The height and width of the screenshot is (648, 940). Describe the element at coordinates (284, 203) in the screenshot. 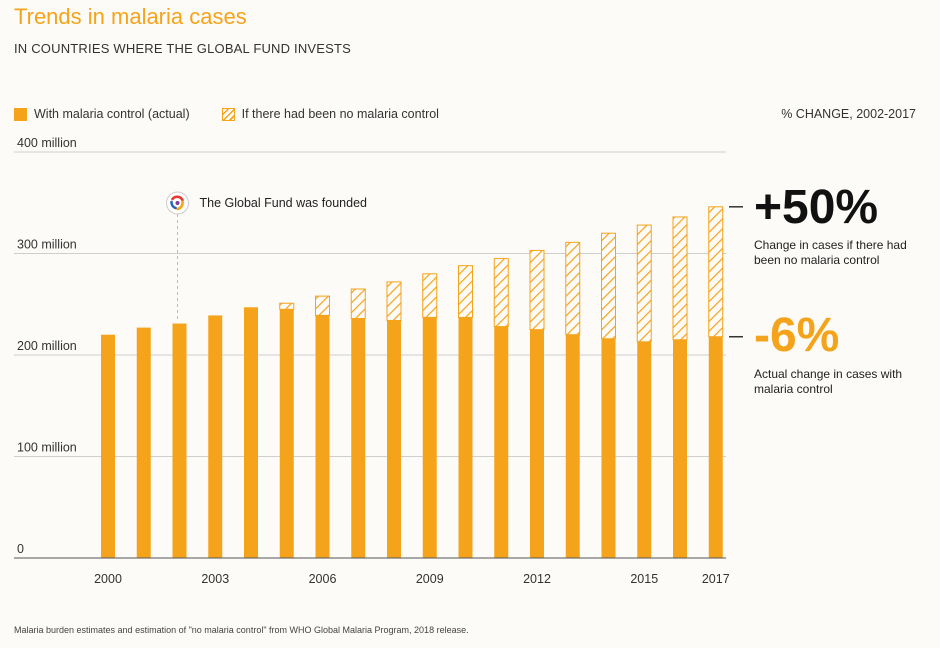

I see `annotation-text: The Global Fund was founded` at that location.